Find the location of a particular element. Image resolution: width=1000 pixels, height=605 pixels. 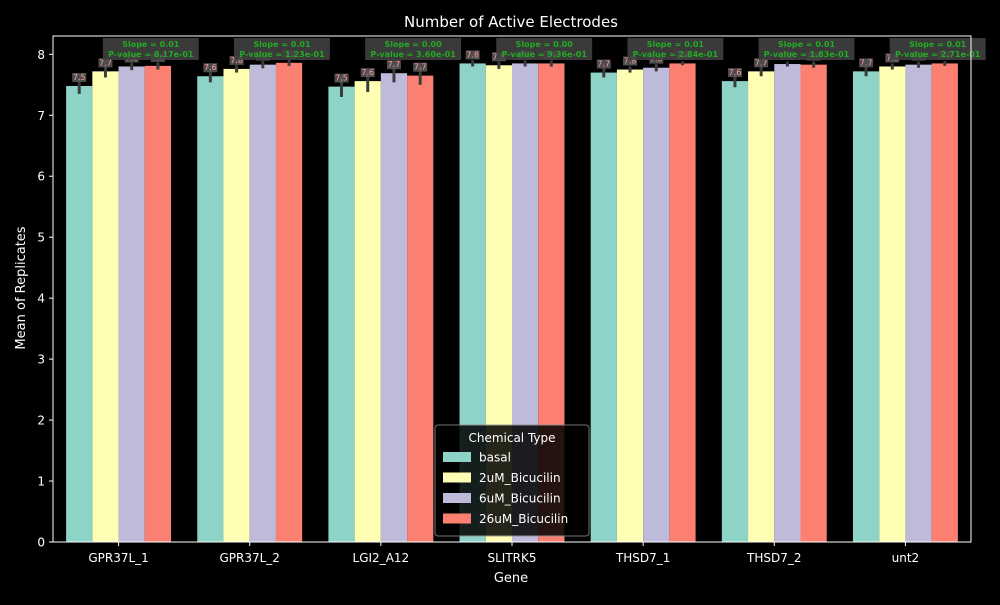

legend-label: 26uM_Bicucilin is located at coordinates (523, 519).